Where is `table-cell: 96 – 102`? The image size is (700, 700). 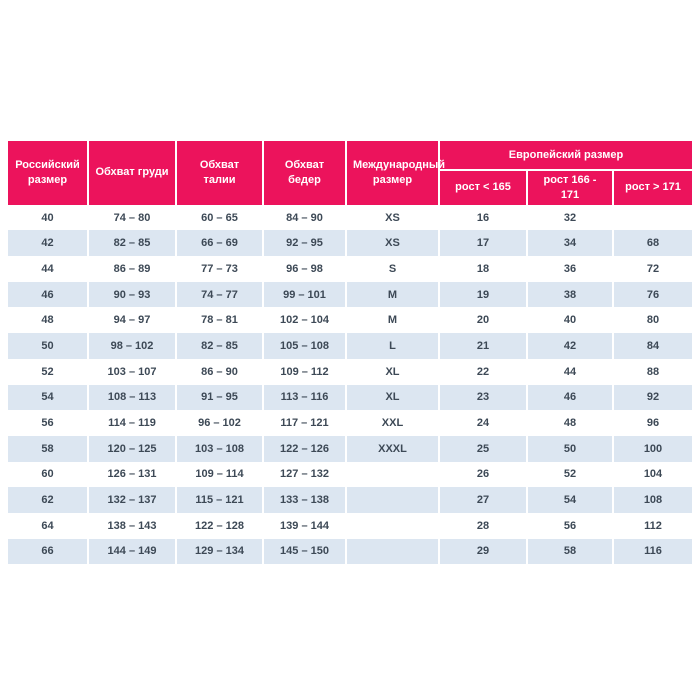
table-cell: 96 – 102 is located at coordinates (219, 423).